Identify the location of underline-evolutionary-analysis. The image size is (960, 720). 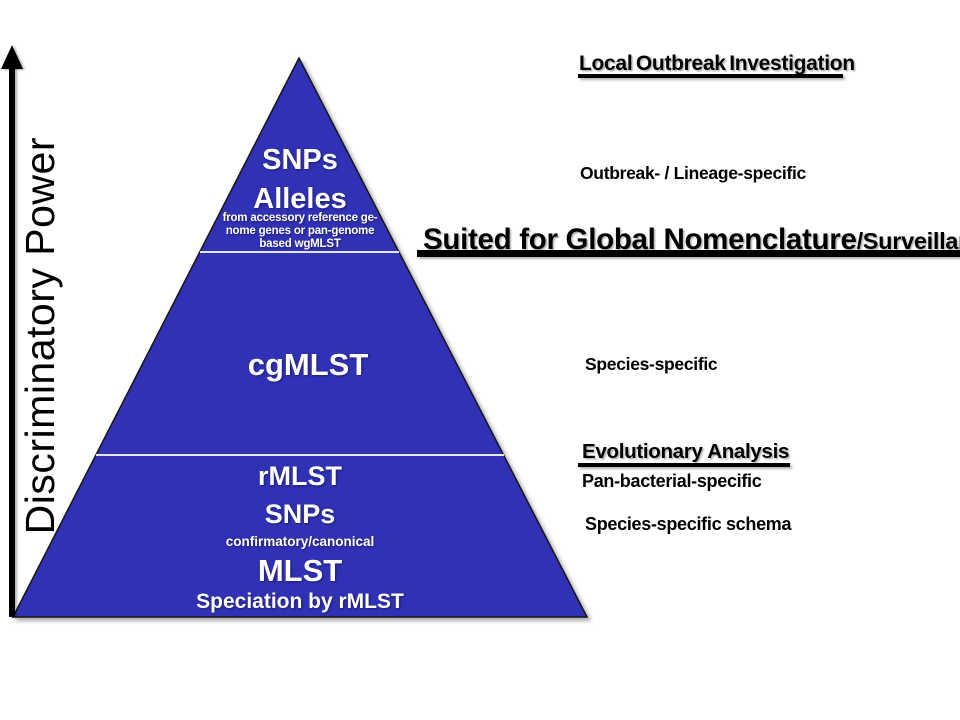
(684, 465).